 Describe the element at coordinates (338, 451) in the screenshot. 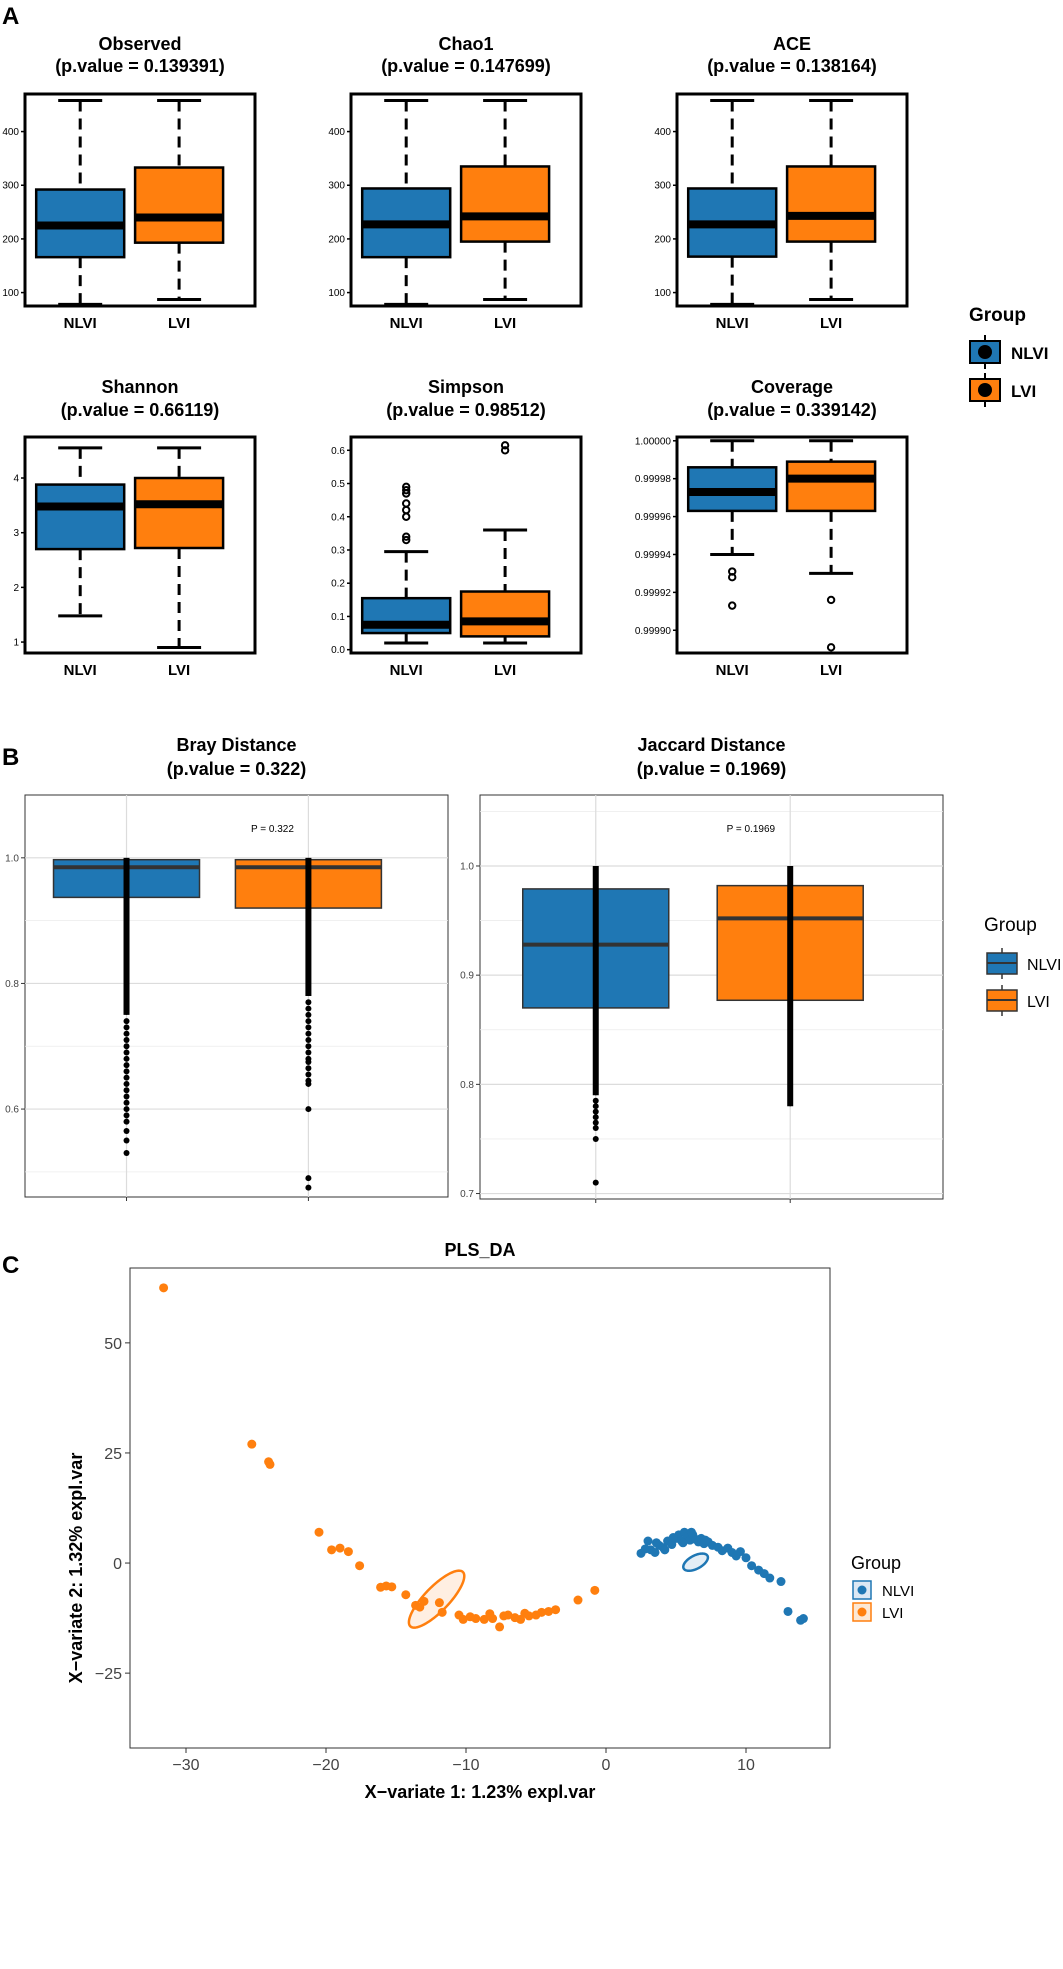

I see `simpson-ytick-label: 0.6` at that location.